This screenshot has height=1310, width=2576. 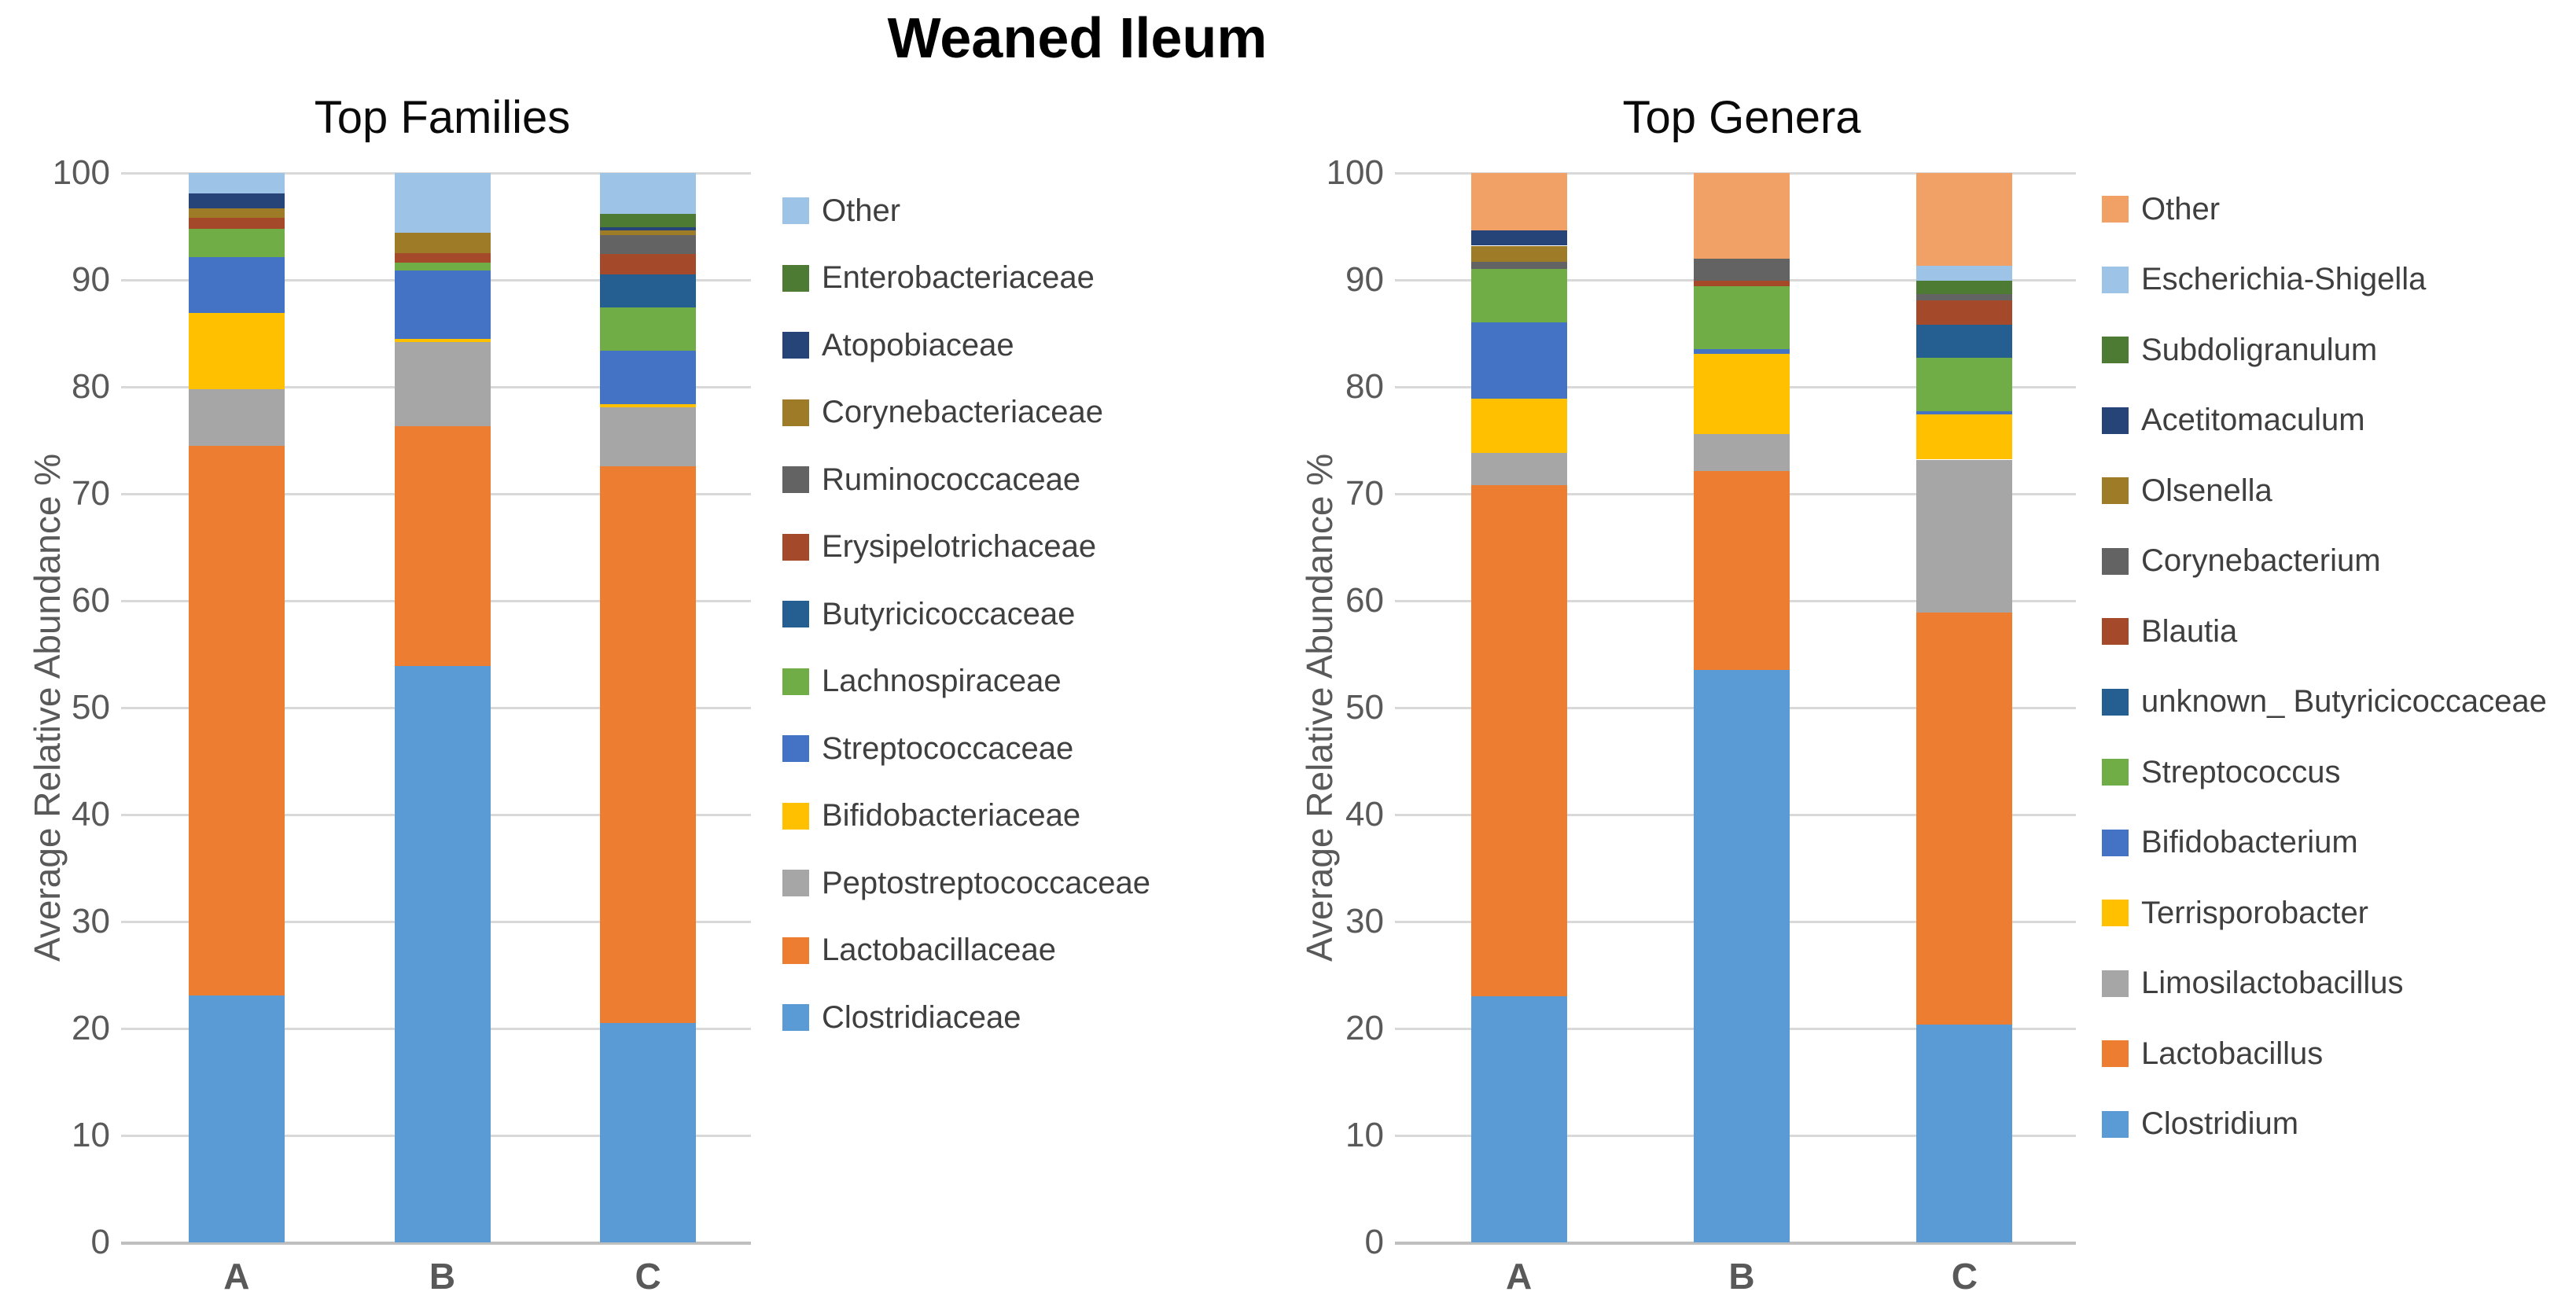 I want to click on legend-label: Peptostreptococcaceae, so click(x=987, y=882).